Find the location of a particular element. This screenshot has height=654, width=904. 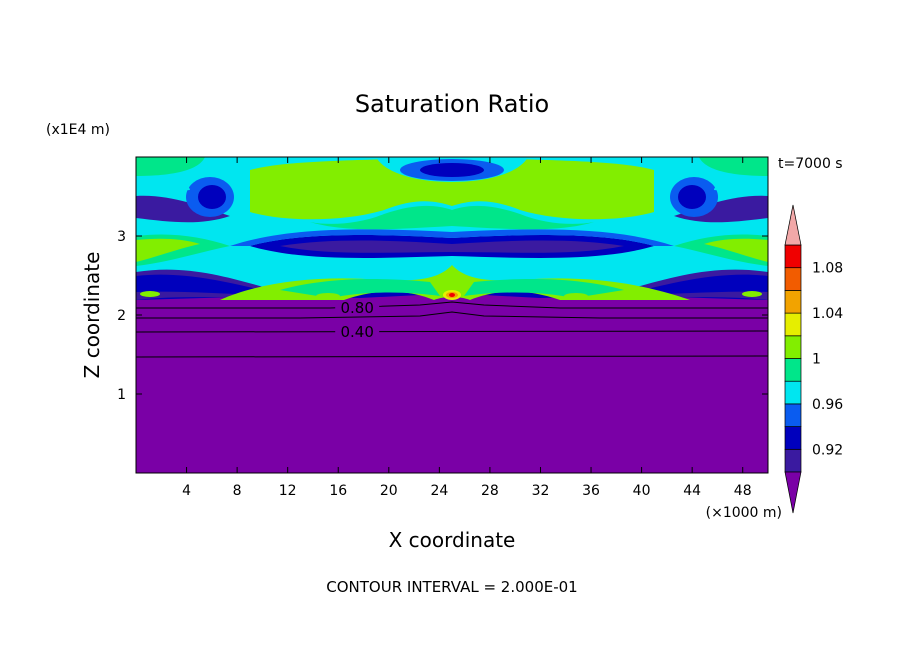

y-axis-label: Z coordinate is located at coordinates (92, 315).